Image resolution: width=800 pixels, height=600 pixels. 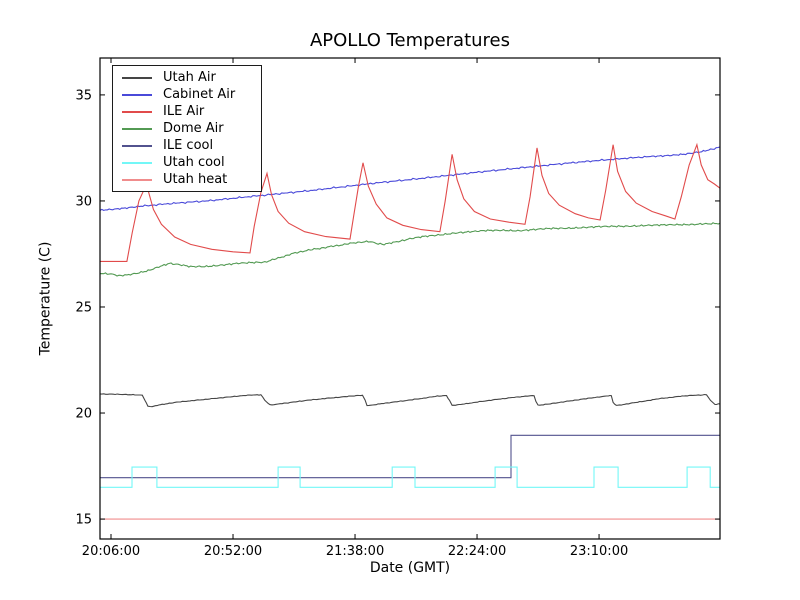 I want to click on legend-label: Dome Air, so click(x=193, y=128).